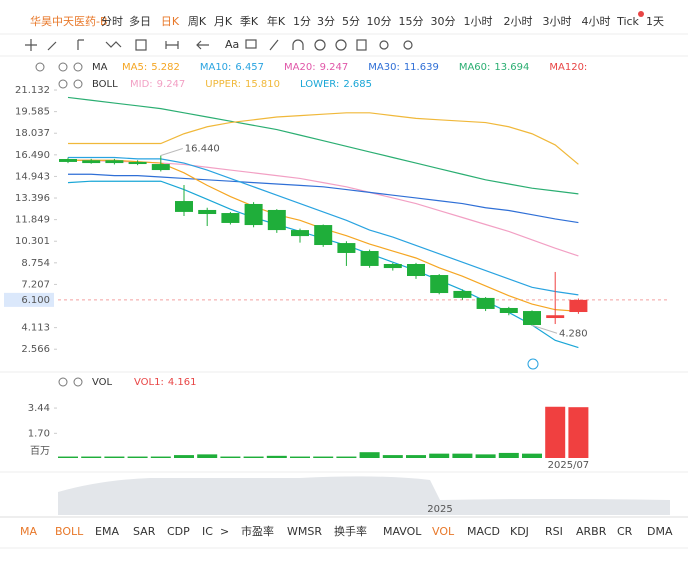 This screenshot has width=688, height=566. I want to click on indicator-tab: >, so click(224, 531).